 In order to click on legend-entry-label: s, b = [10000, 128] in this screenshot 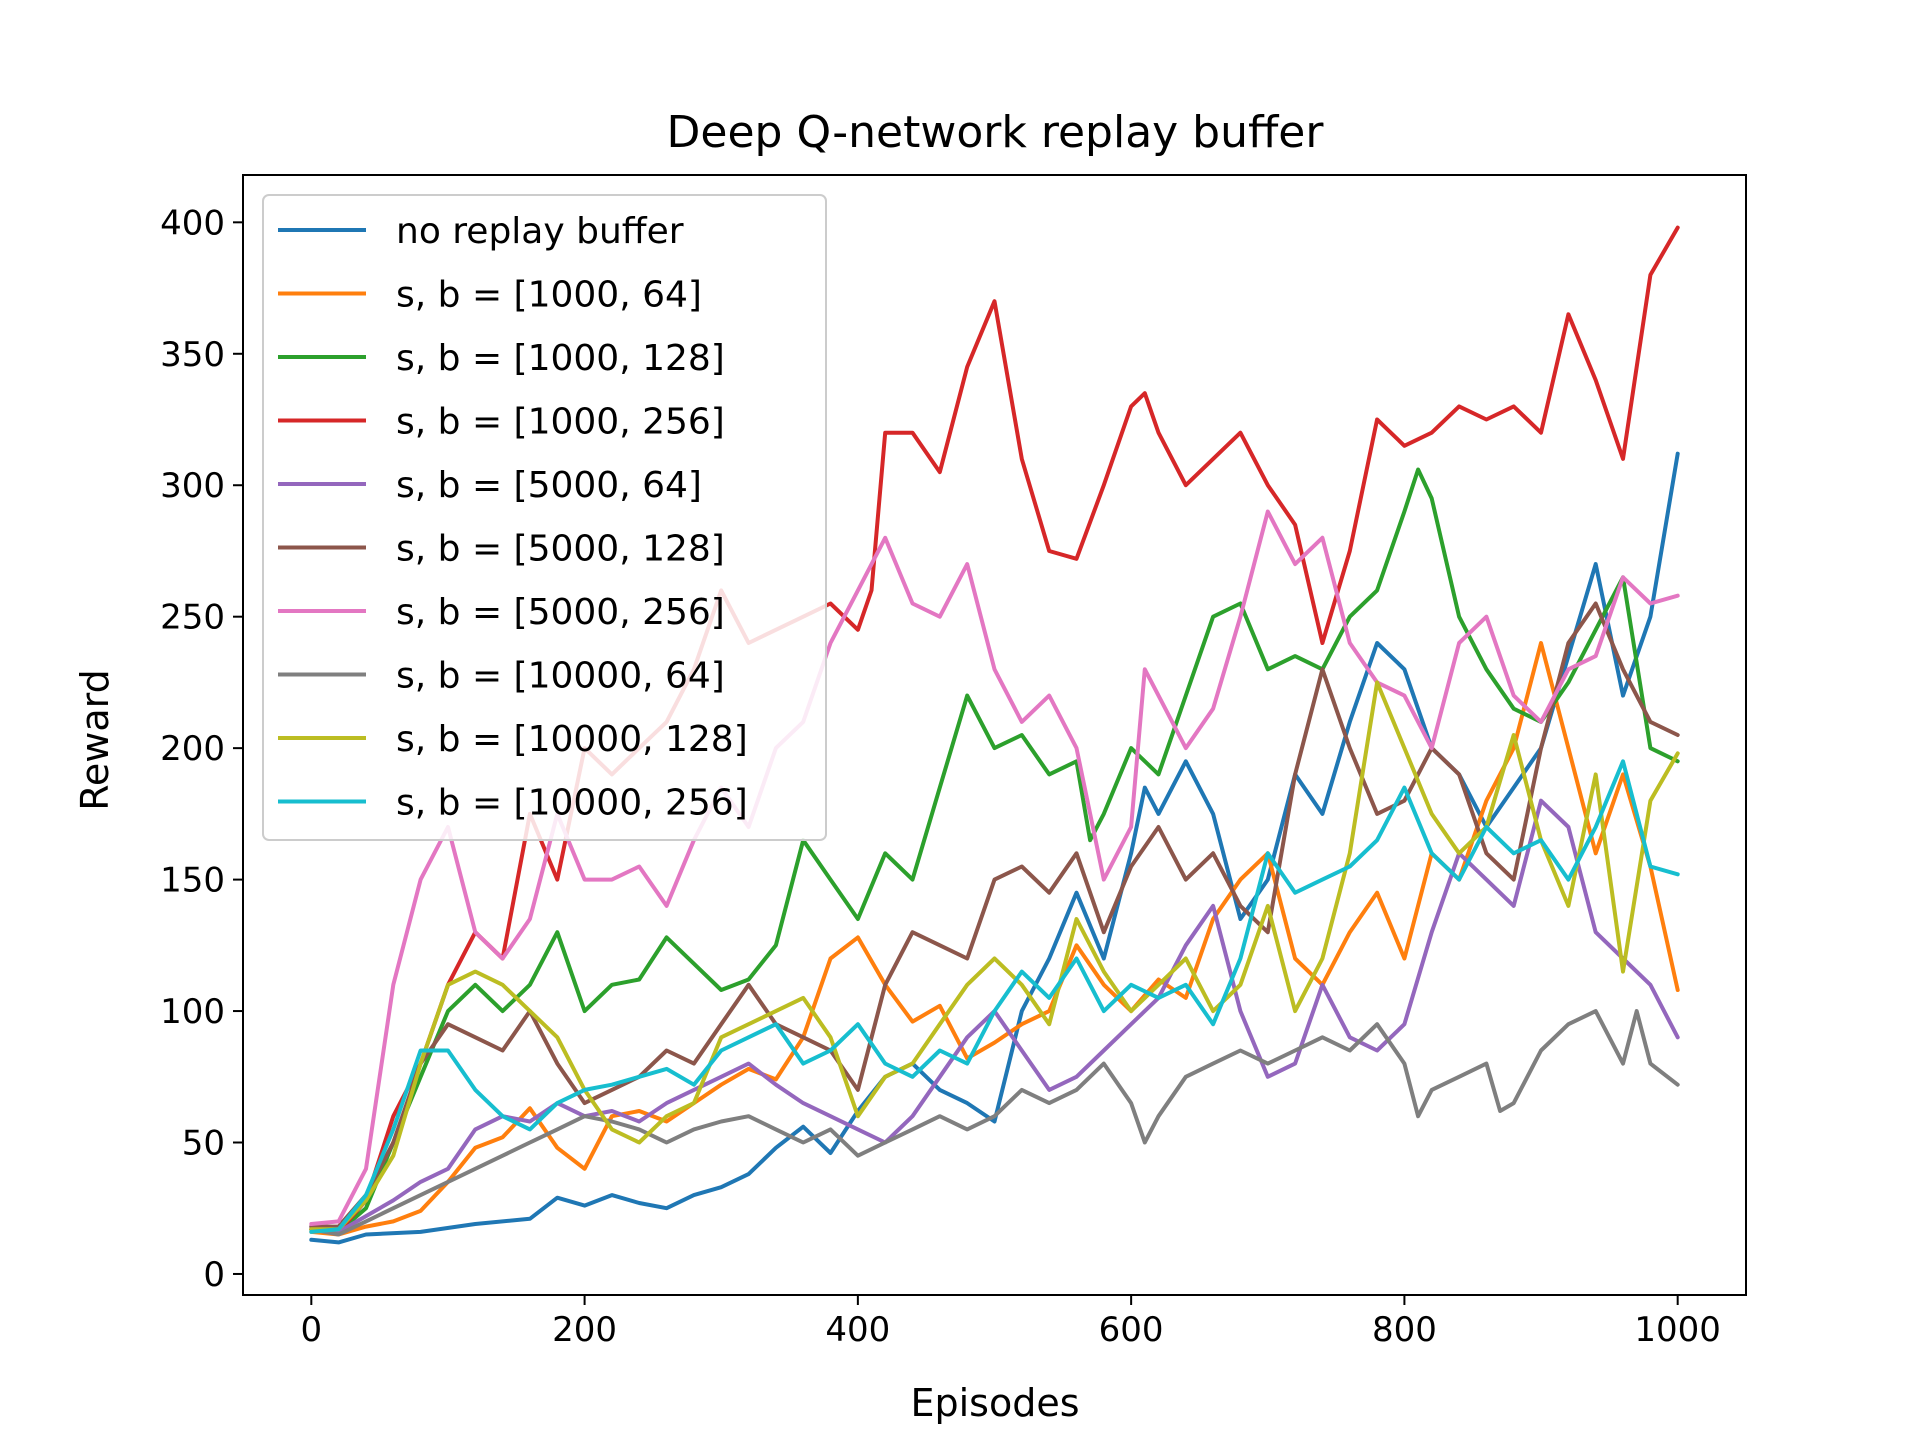, I will do `click(572, 739)`.